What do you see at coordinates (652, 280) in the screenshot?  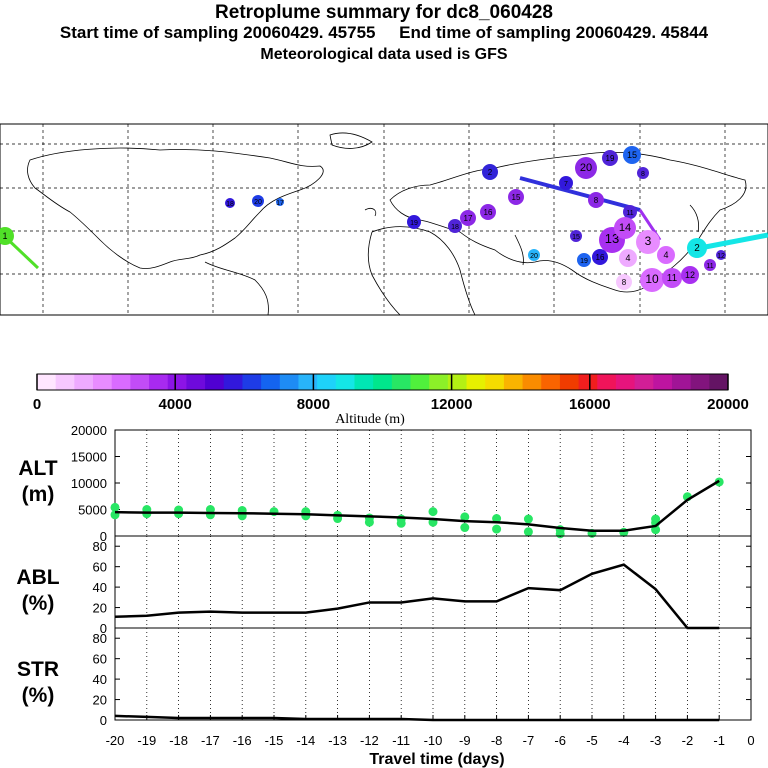 I see `map-plume-marker: 10` at bounding box center [652, 280].